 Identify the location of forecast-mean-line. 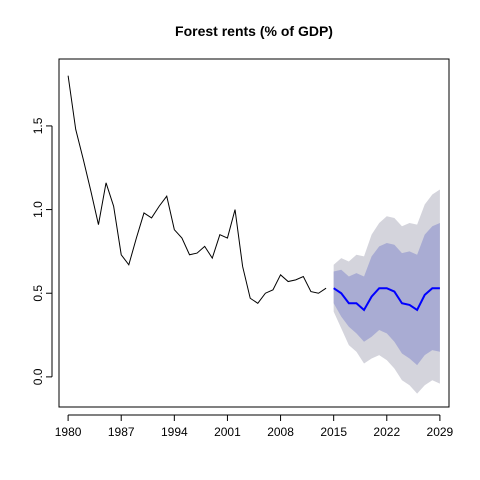
(386, 299).